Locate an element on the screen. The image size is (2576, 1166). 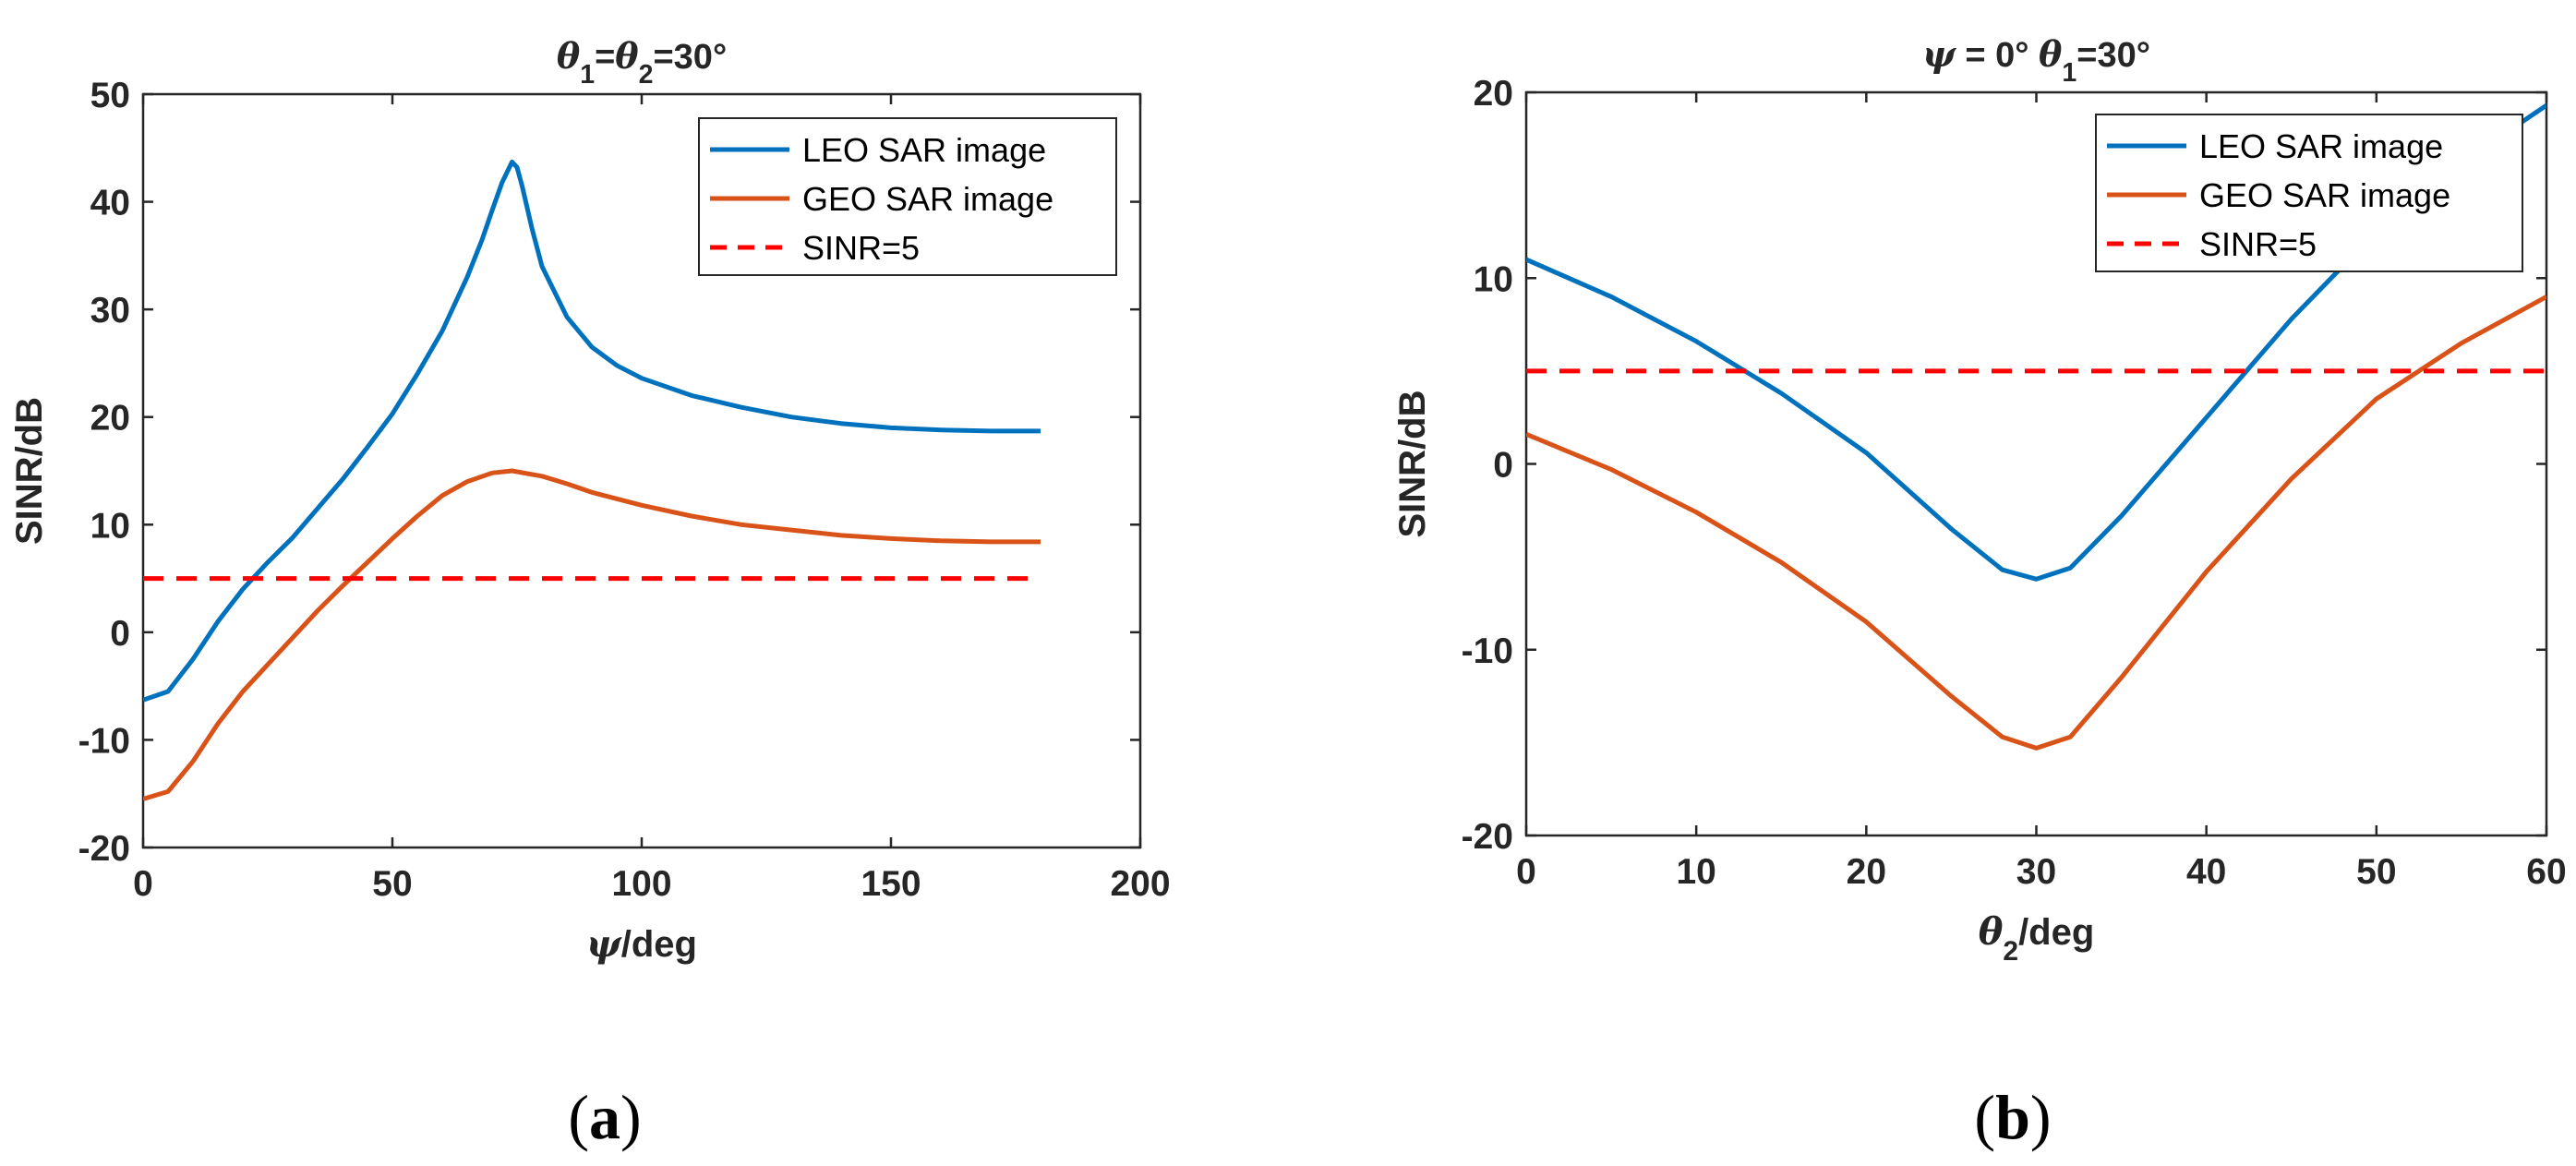
x-axis-label: θ2/deg is located at coordinates (2037, 938).